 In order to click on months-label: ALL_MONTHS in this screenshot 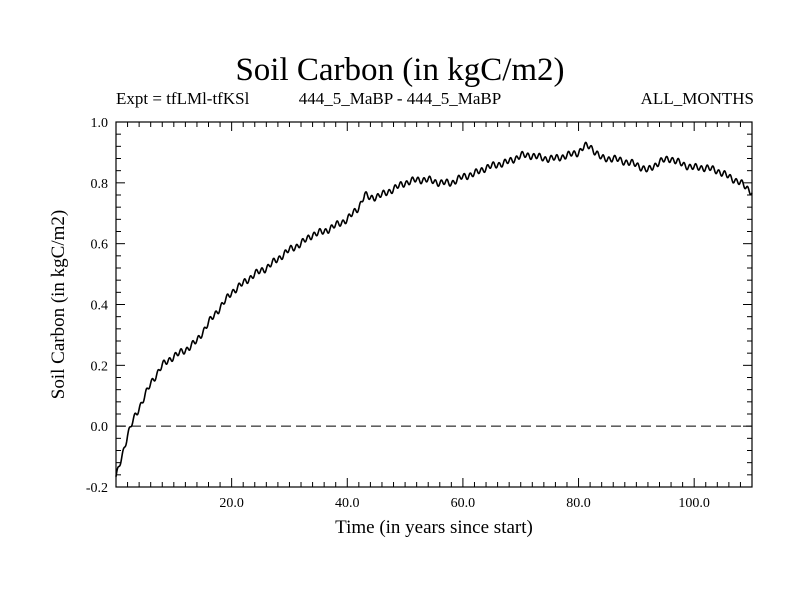, I will do `click(697, 98)`.